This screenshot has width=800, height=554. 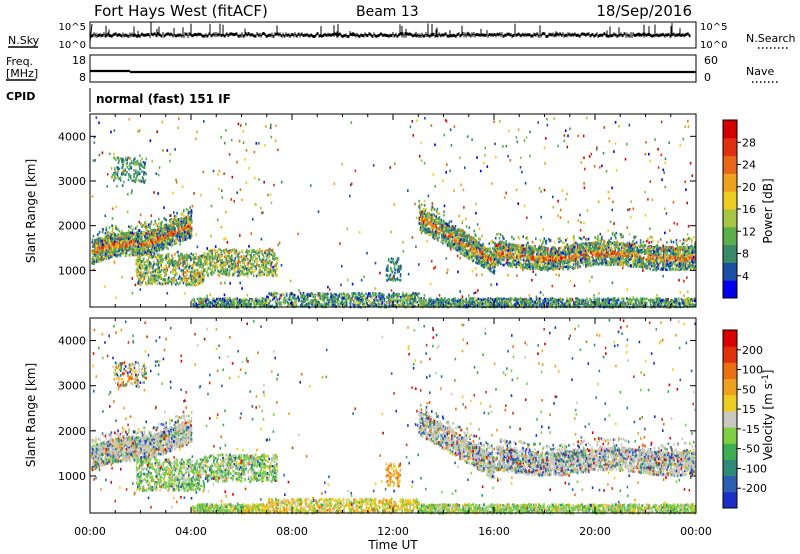 What do you see at coordinates (595, 531) in the screenshot?
I see `x-tick-label: 20:00` at bounding box center [595, 531].